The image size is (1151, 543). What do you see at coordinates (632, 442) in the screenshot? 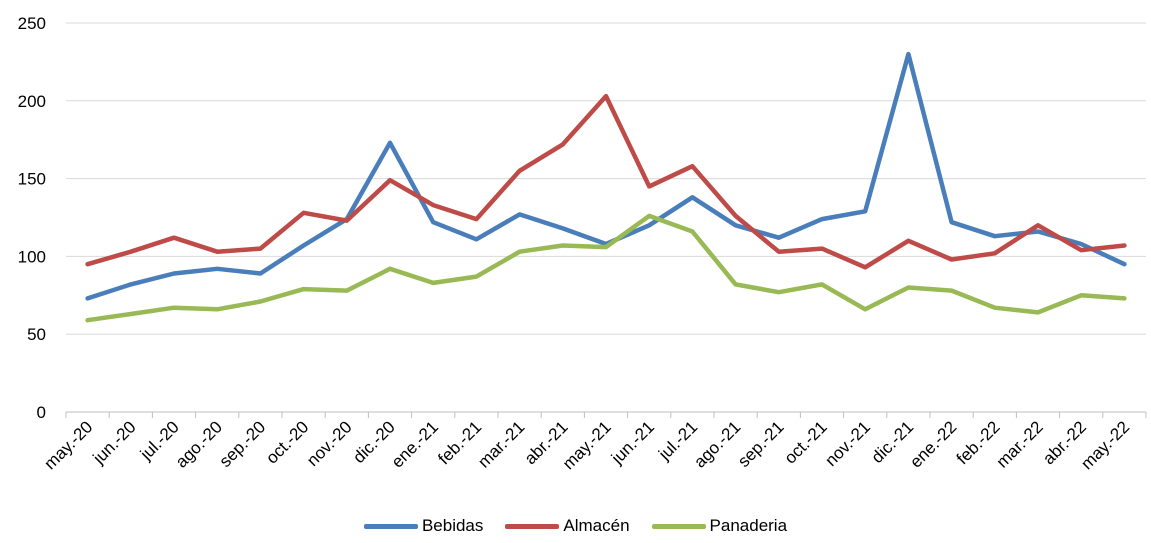
I see `x-tick-label: jun.-21` at bounding box center [632, 442].